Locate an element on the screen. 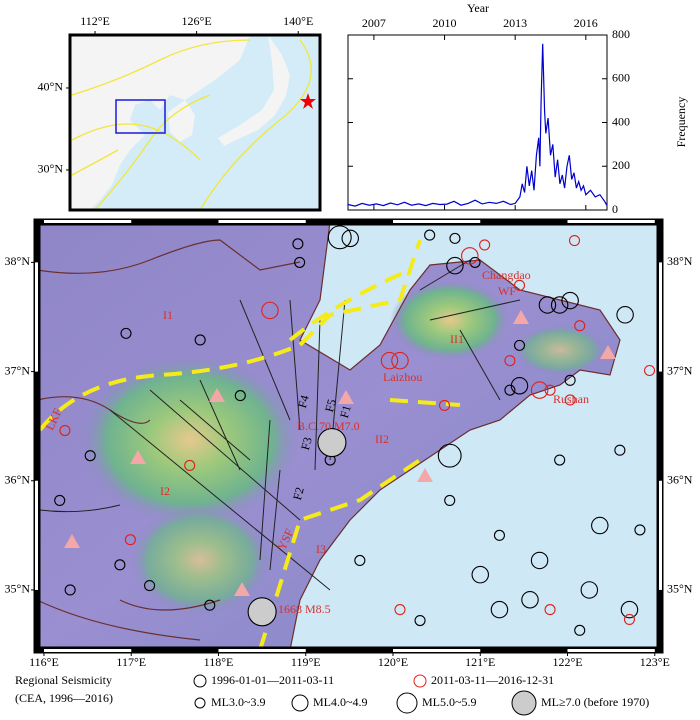 The height and width of the screenshot is (720, 700). y-tick-label: 37°N is located at coordinates (18, 370).